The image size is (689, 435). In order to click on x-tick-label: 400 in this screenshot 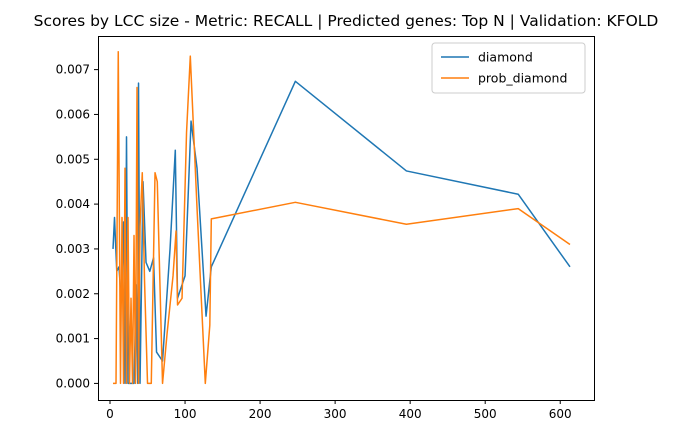, I will do `click(410, 414)`.